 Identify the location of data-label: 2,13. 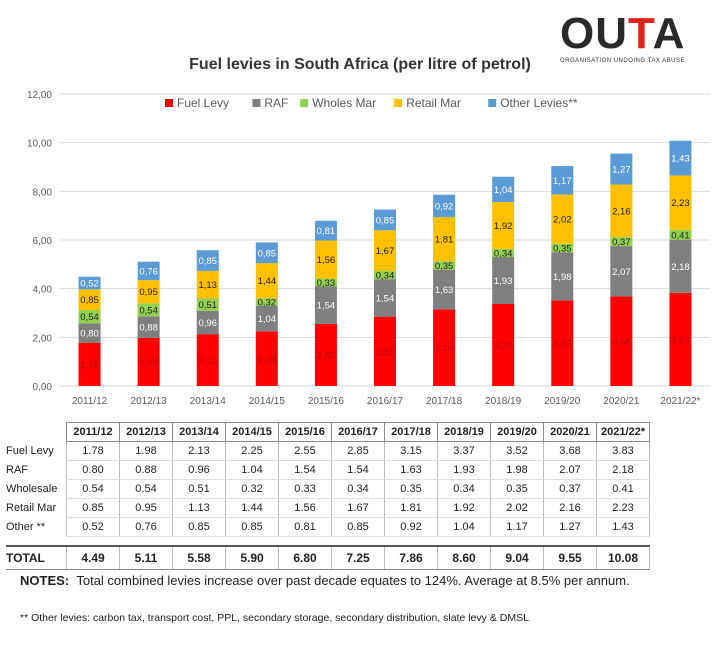
(207, 361).